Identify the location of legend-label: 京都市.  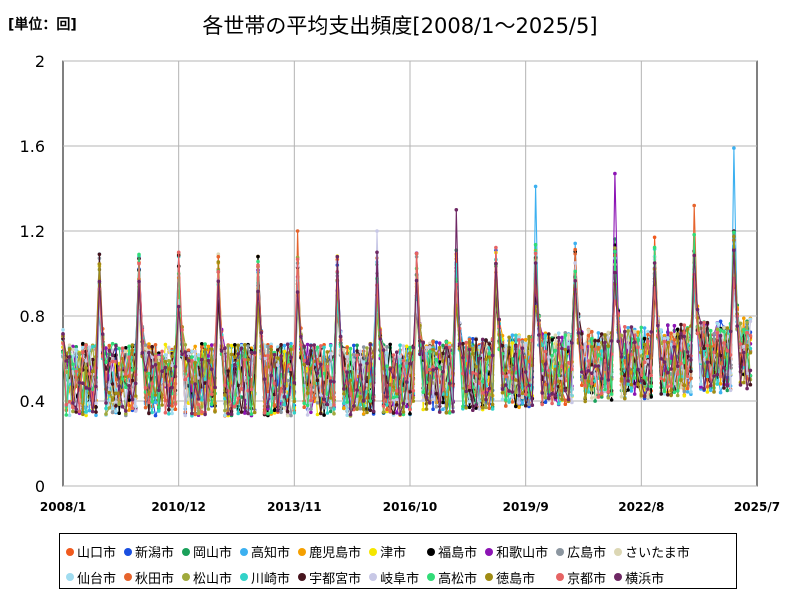
(587, 579).